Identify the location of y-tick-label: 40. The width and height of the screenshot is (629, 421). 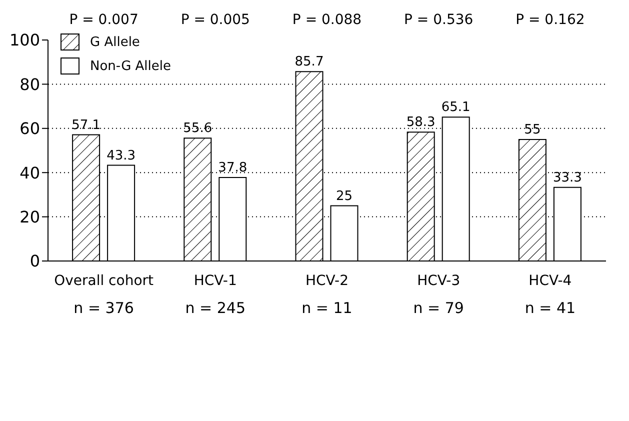
(30, 172).